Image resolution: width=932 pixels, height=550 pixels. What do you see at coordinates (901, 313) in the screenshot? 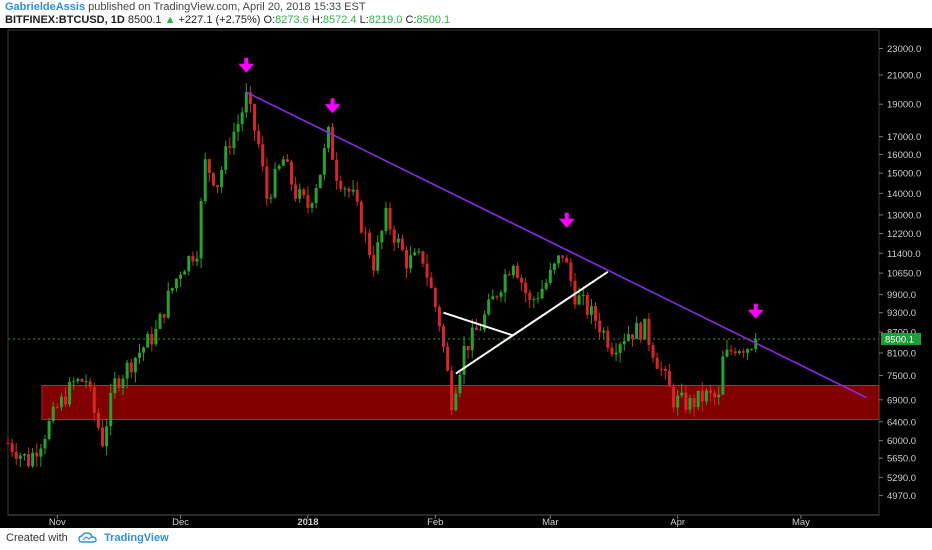
I see `y-tick-label: 9300.0` at bounding box center [901, 313].